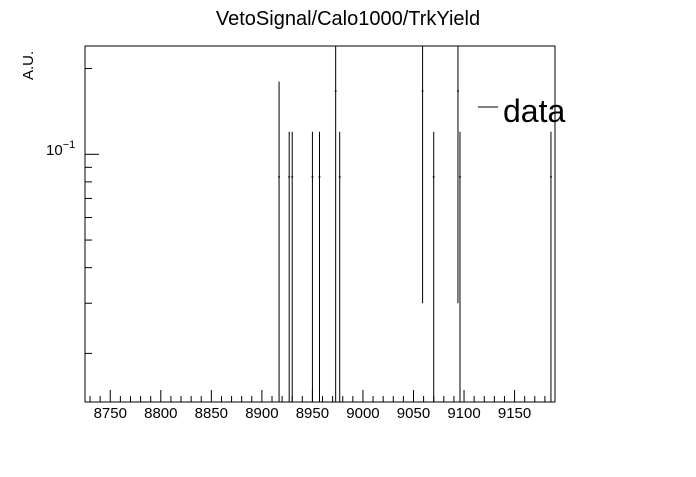 This screenshot has height=477, width=696. I want to click on legend: data, so click(521, 111).